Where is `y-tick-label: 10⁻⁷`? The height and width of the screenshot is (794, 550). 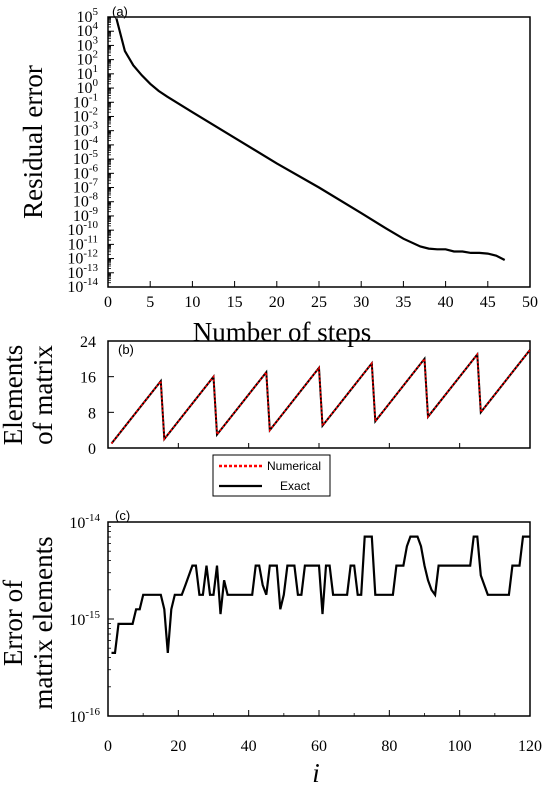 y-tick-label: 10⁻⁷ is located at coordinates (86, 187).